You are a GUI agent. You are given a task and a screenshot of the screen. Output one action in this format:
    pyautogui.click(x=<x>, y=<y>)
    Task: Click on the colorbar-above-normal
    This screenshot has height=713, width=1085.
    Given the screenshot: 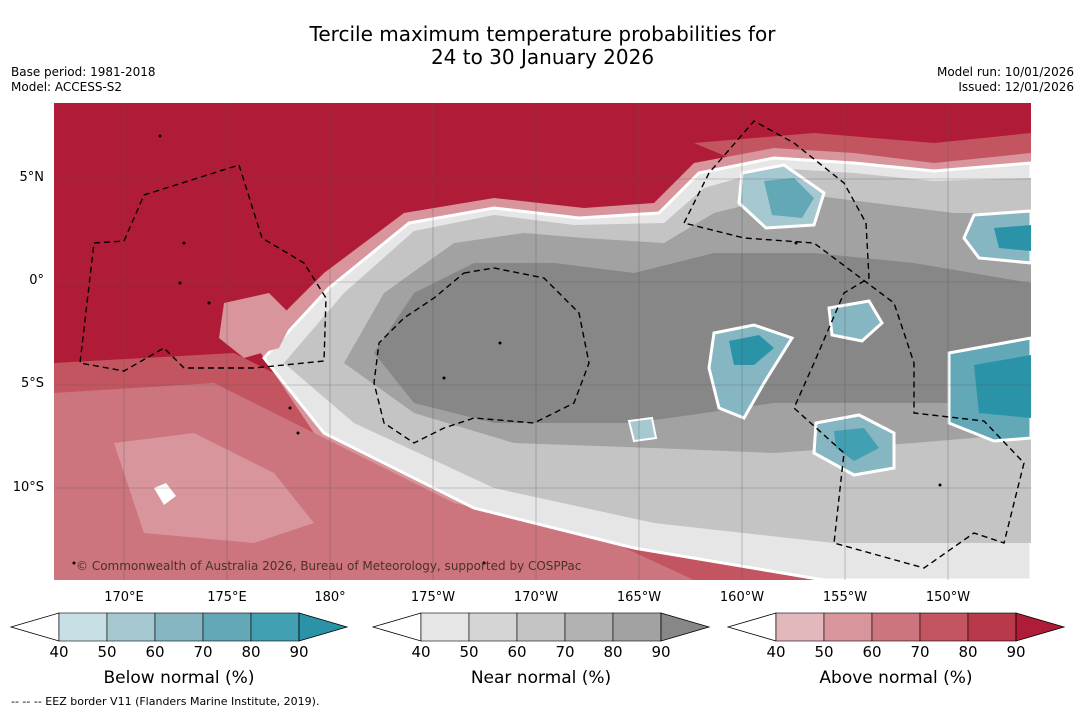 What is the action you would take?
    pyautogui.click(x=896, y=627)
    